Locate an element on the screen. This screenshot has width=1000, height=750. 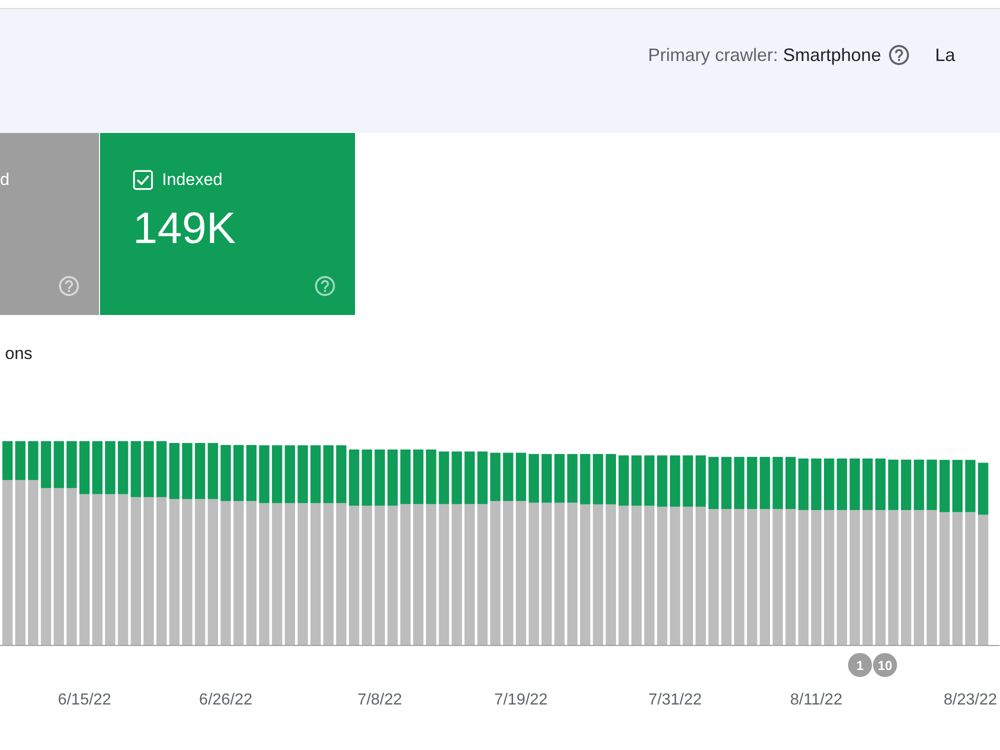
text: Primary crawler: is located at coordinates (713, 55).